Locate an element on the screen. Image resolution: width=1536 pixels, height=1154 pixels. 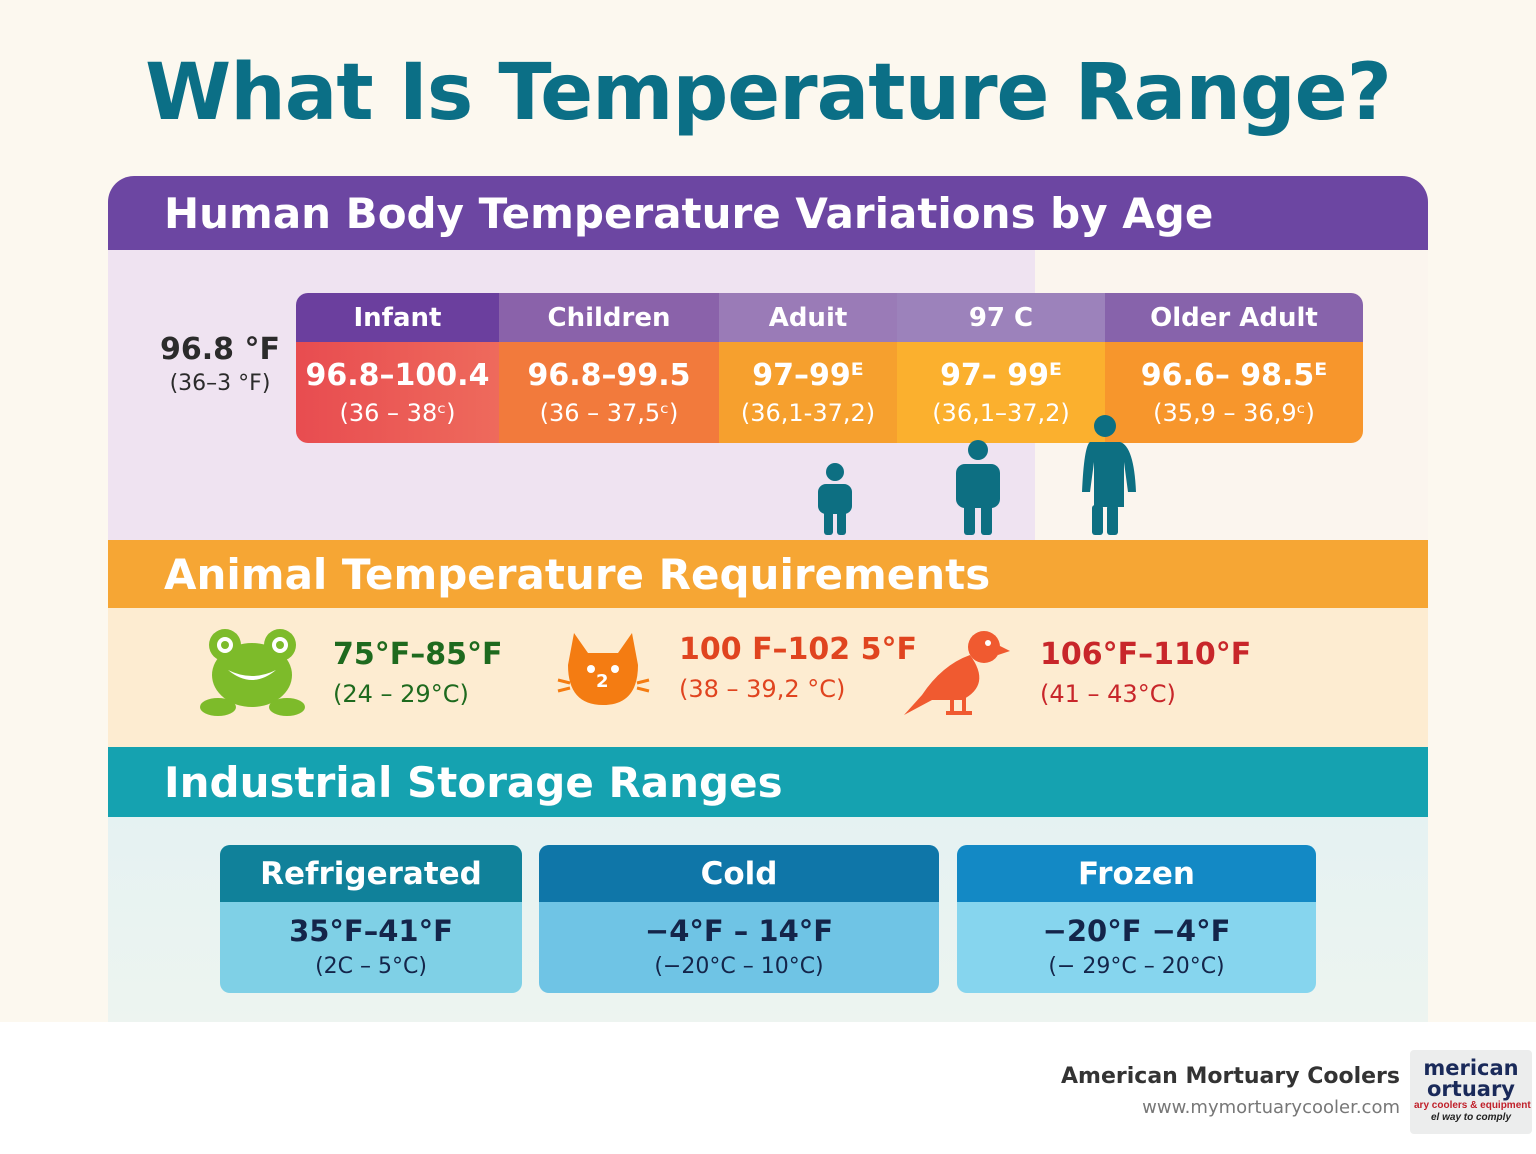
age-column-infant: Infant 96.8–100.4 (36 – 38ᶜ) is located at coordinates (397, 368).